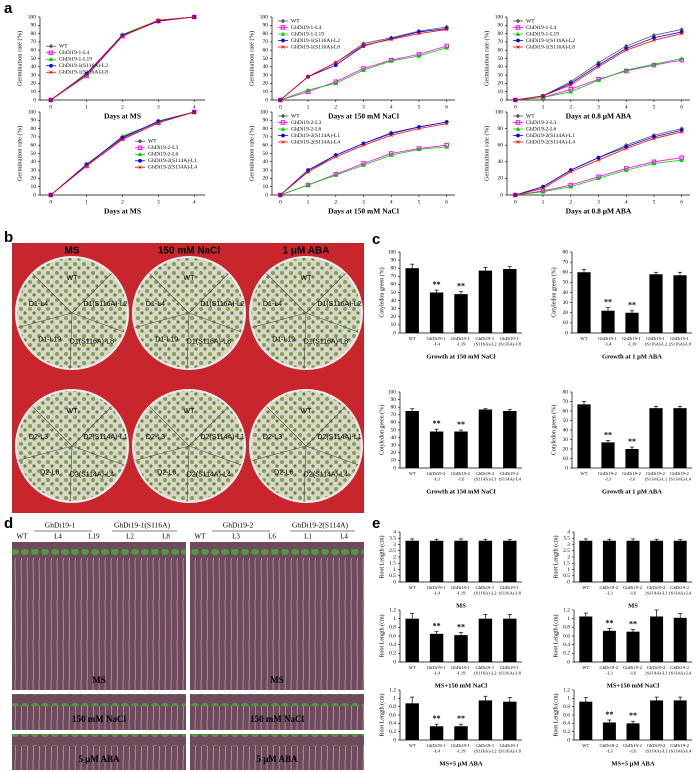  Describe the element at coordinates (394, 268) in the screenshot. I see `y-tick-label: 80` at that location.